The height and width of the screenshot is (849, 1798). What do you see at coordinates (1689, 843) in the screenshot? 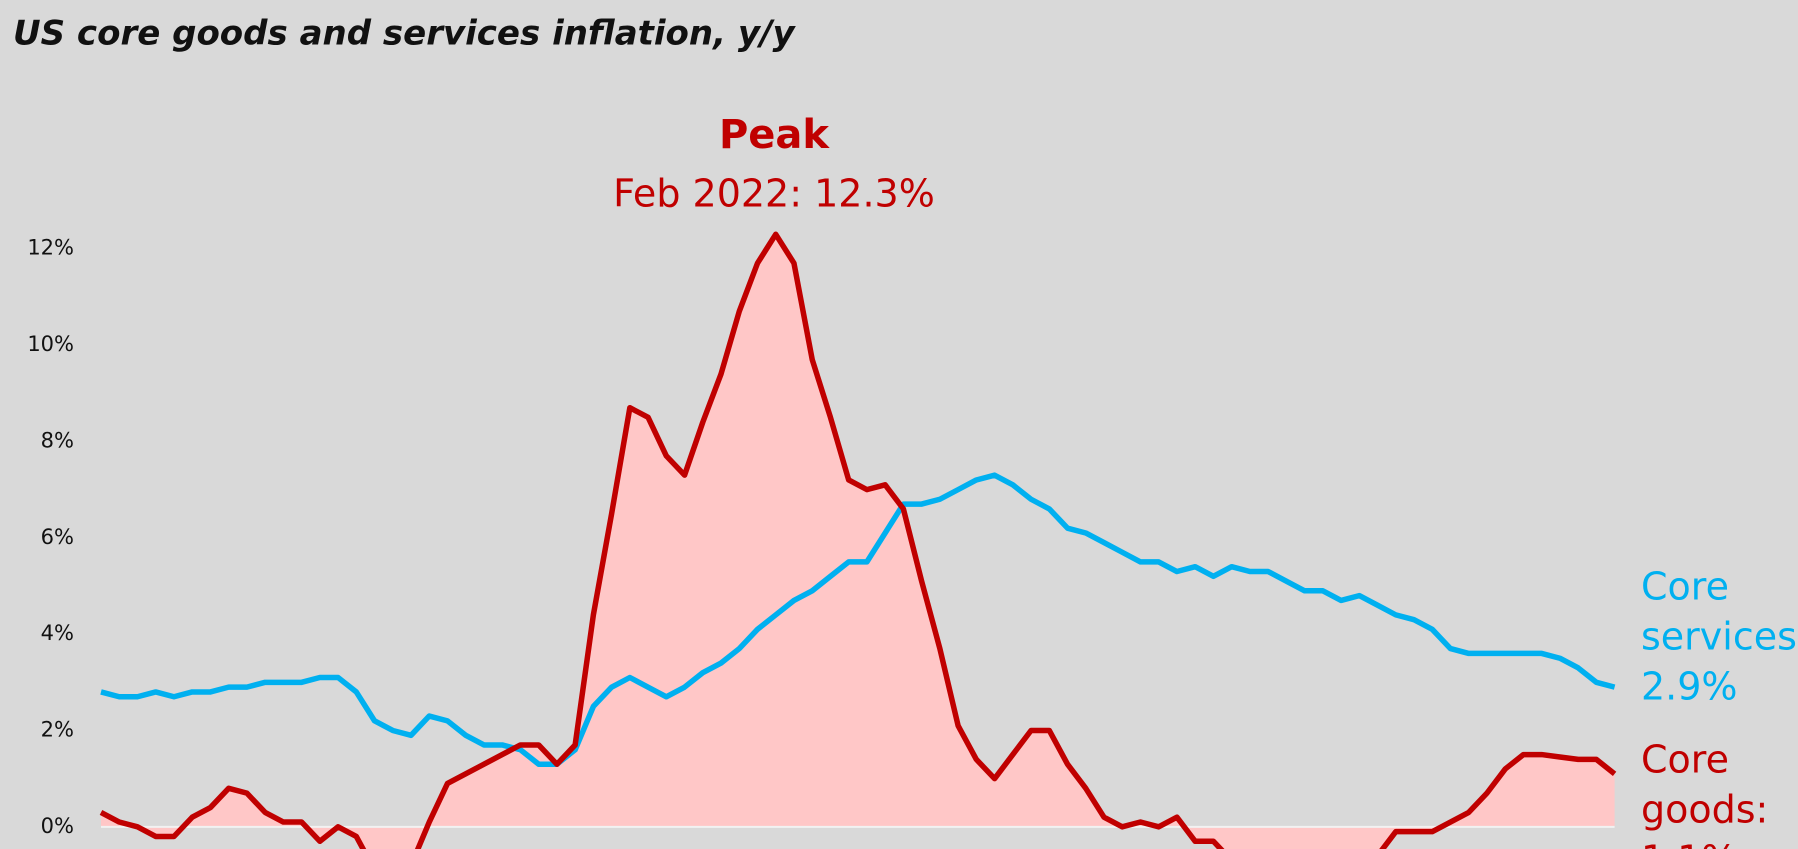
I see `series-label: 1.1%` at bounding box center [1689, 843].